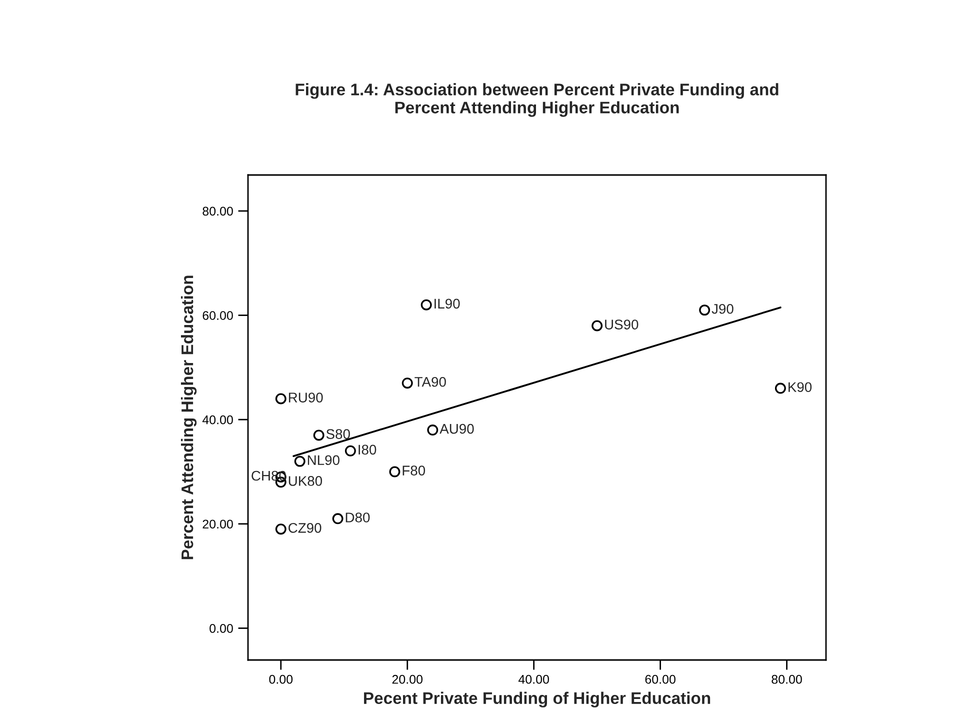 The height and width of the screenshot is (719, 958). Describe the element at coordinates (414, 471) in the screenshot. I see `annotation: F80` at that location.